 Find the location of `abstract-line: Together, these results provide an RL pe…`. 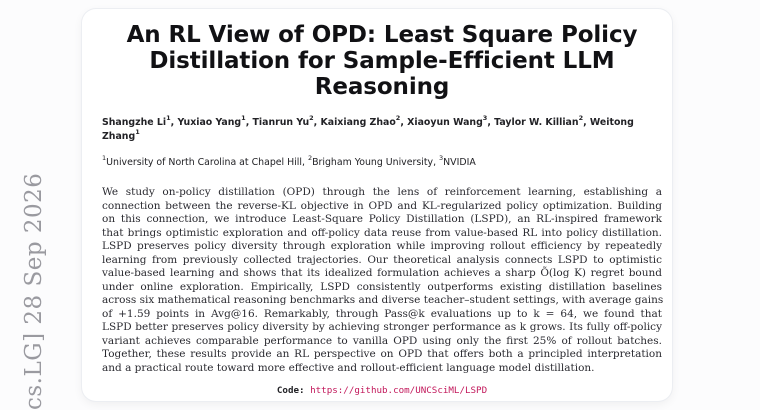

abstract-line: Together, these results provide an RL pe… is located at coordinates (382, 354).